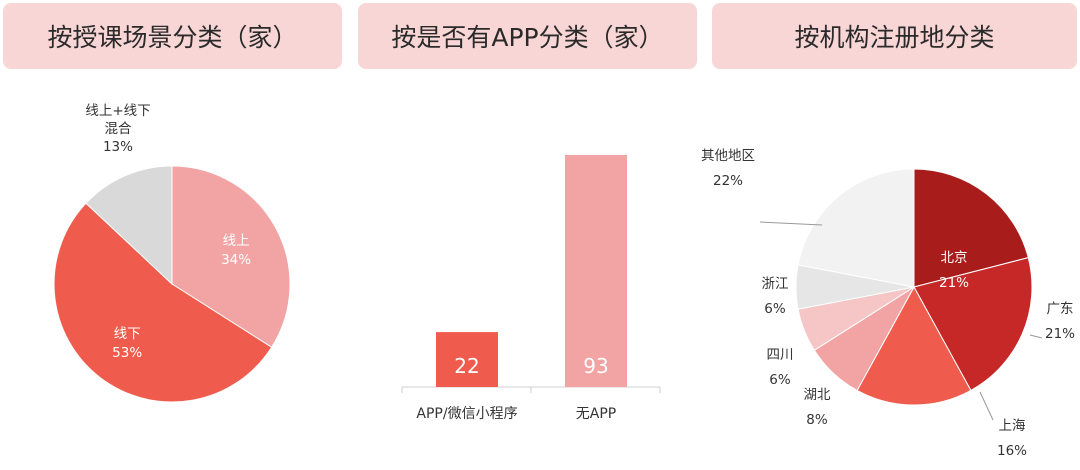 This screenshot has height=470, width=1080. What do you see at coordinates (780, 355) in the screenshot?
I see `region-pie-label-4: 四川` at bounding box center [780, 355].